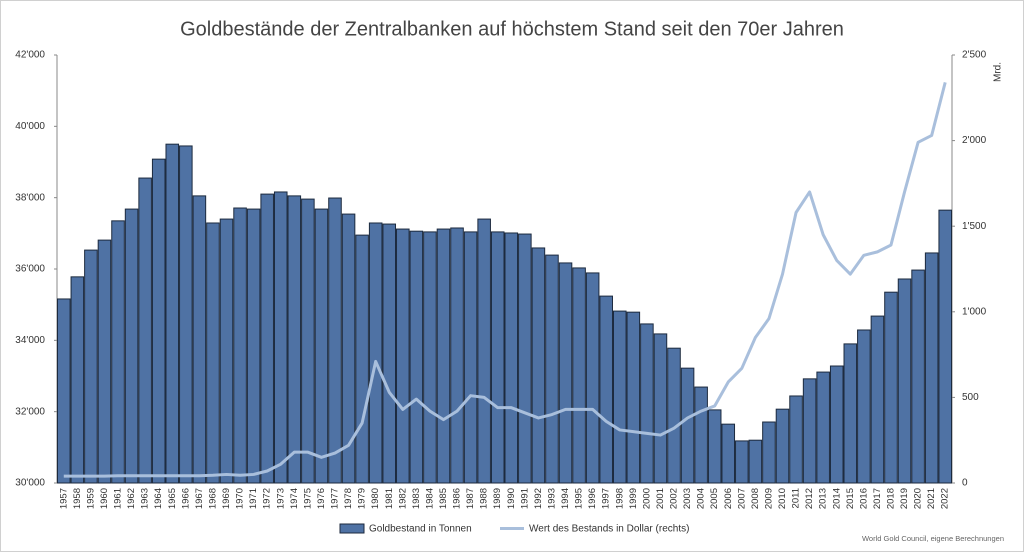  Describe the element at coordinates (741, 498) in the screenshot. I see `x-tick-label: 2007` at that location.